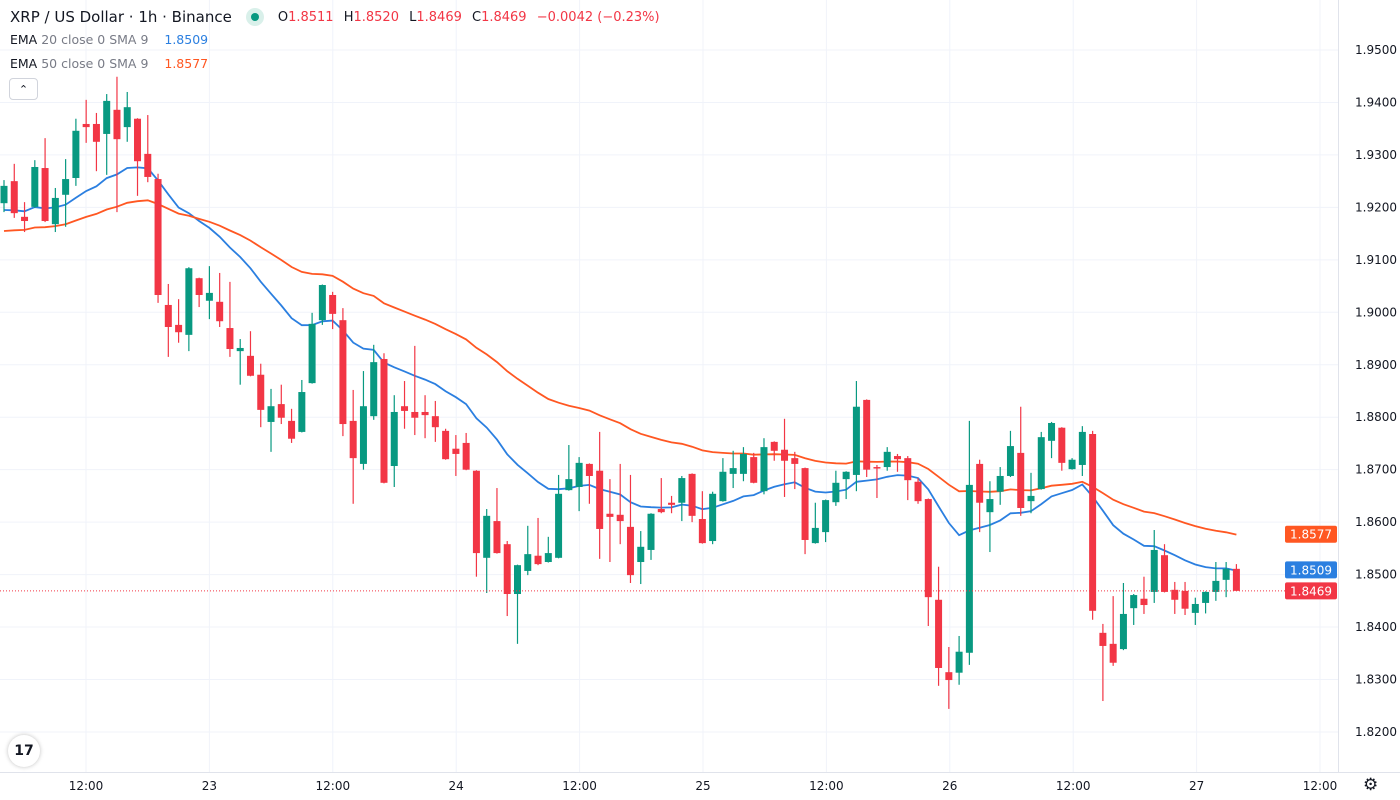  I want to click on price-tick-label: 1.9300, so click(1376, 155).